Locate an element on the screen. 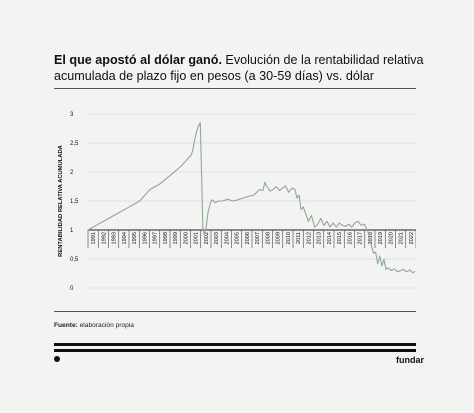 The image size is (474, 413). x-tick-label: 2014 is located at coordinates (330, 238).